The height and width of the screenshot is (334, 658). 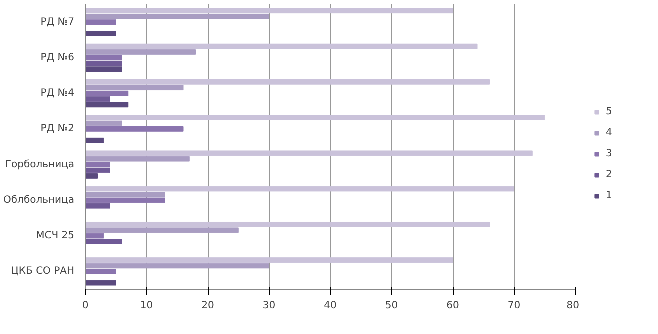 I want to click on y-tick-label: Горбольница, so click(x=40, y=164).